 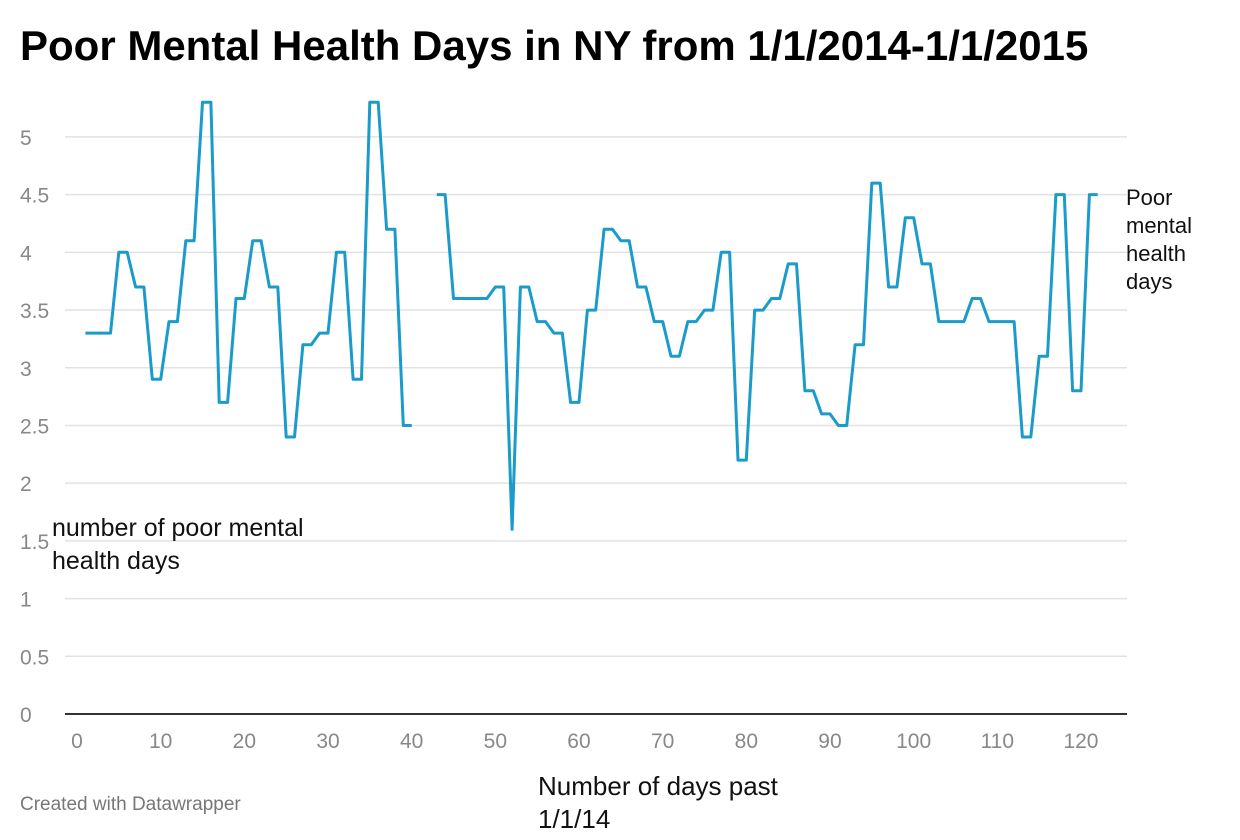 I want to click on y-tick-label: 2.5, so click(x=34, y=426).